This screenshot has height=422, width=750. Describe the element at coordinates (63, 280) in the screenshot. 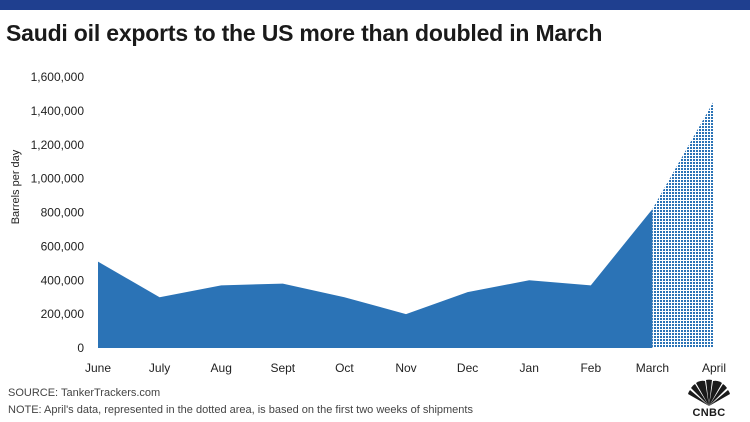

I see `y-tick-label: 400,000` at that location.